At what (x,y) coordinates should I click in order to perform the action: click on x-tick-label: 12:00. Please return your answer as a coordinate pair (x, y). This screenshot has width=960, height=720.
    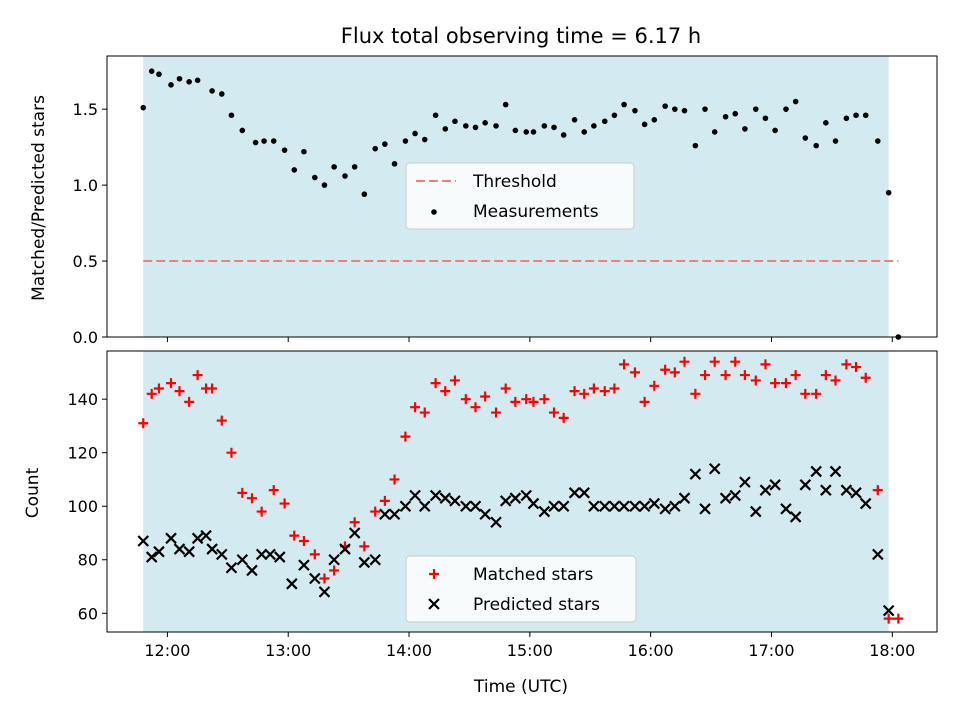
    Looking at the image, I should click on (167, 650).